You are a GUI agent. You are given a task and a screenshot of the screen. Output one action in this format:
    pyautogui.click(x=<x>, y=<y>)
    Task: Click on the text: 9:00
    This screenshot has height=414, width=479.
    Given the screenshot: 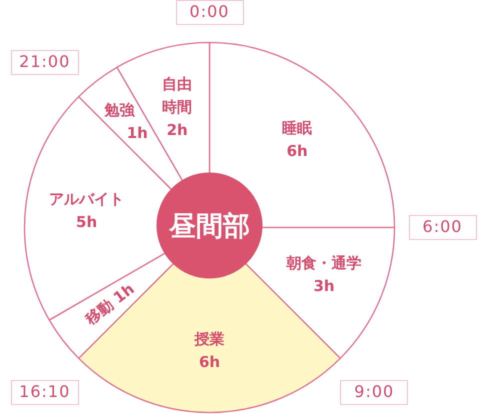 What is the action you would take?
    pyautogui.click(x=374, y=392)
    